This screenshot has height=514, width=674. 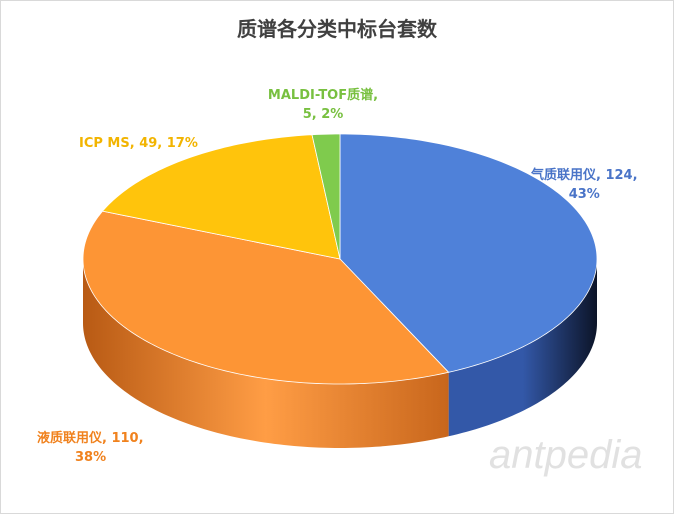 What do you see at coordinates (91, 457) in the screenshot?
I see `label-line: 38%` at bounding box center [91, 457].